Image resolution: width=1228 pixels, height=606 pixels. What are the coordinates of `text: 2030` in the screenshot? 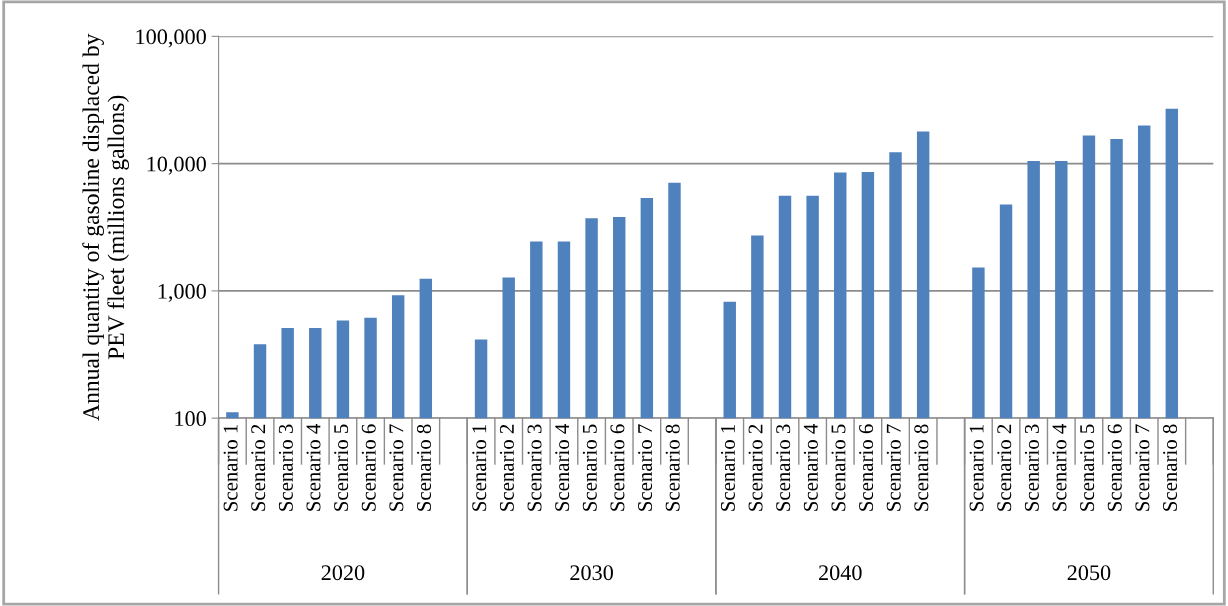 It's located at (591, 573).